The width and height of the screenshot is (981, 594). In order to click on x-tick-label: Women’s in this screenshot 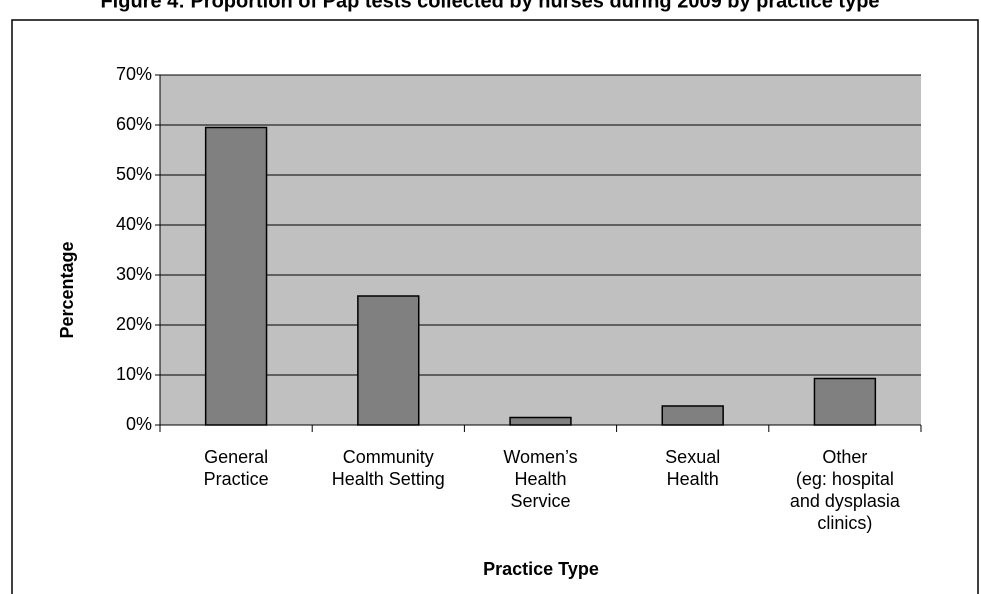, I will do `click(540, 457)`.